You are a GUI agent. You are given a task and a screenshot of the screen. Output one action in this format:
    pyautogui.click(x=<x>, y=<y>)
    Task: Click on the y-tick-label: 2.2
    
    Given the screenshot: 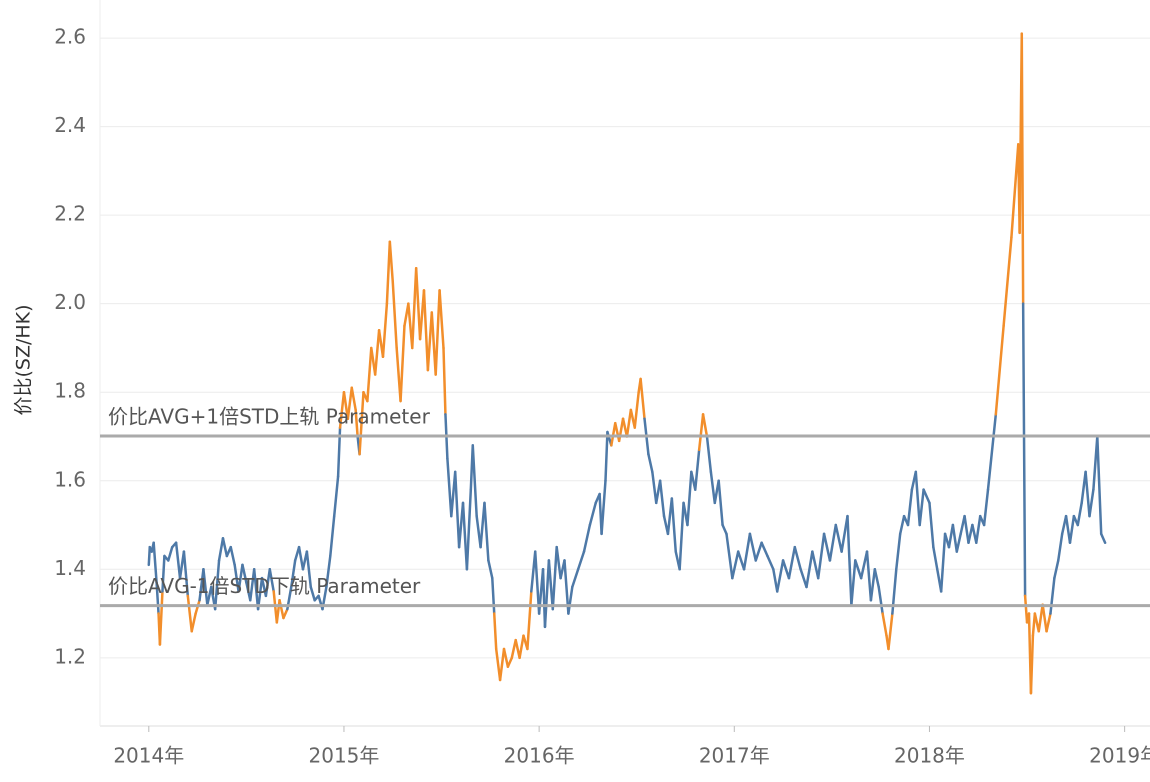 What is the action you would take?
    pyautogui.click(x=70, y=214)
    